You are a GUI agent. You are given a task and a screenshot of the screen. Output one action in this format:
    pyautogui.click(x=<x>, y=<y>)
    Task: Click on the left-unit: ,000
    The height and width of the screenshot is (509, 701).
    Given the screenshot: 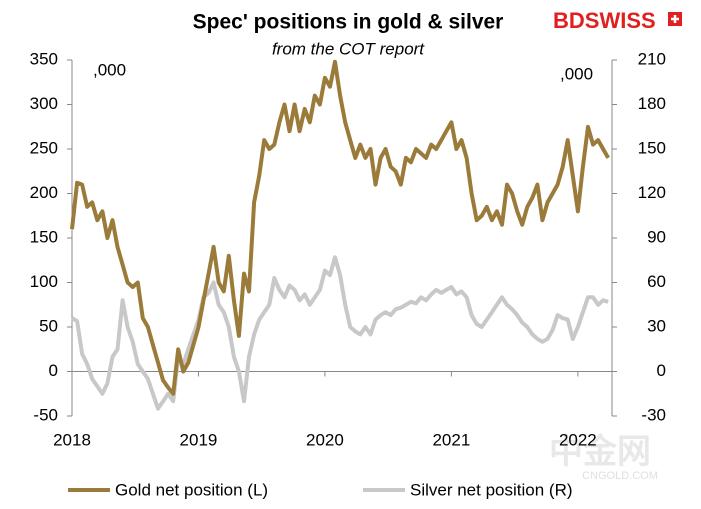 What is the action you would take?
    pyautogui.click(x=109, y=69)
    